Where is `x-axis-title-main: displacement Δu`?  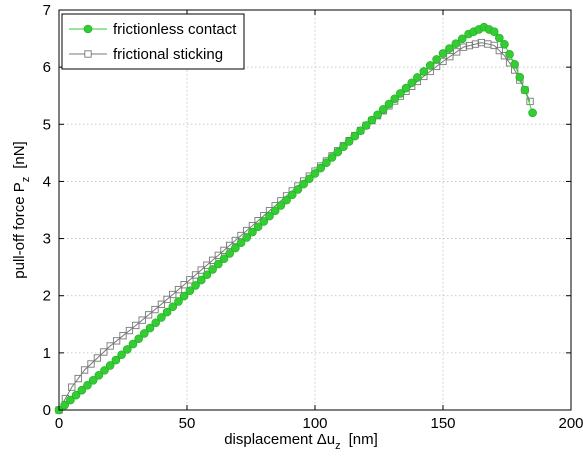 x-axis-title-main: displacement Δu is located at coordinates (279, 439).